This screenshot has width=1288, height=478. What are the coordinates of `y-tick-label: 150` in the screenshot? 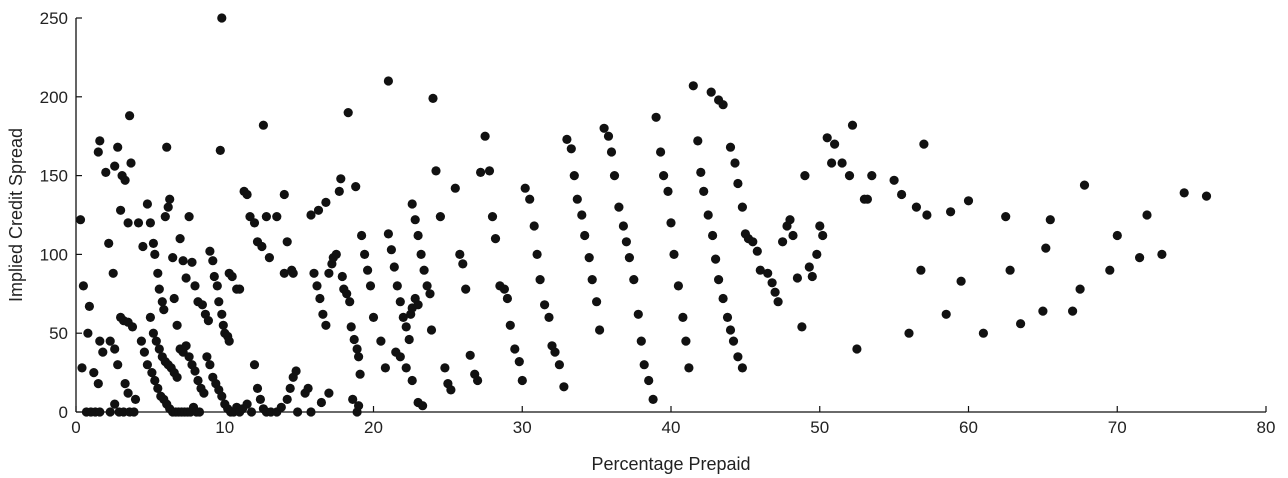 It's located at (54, 176).